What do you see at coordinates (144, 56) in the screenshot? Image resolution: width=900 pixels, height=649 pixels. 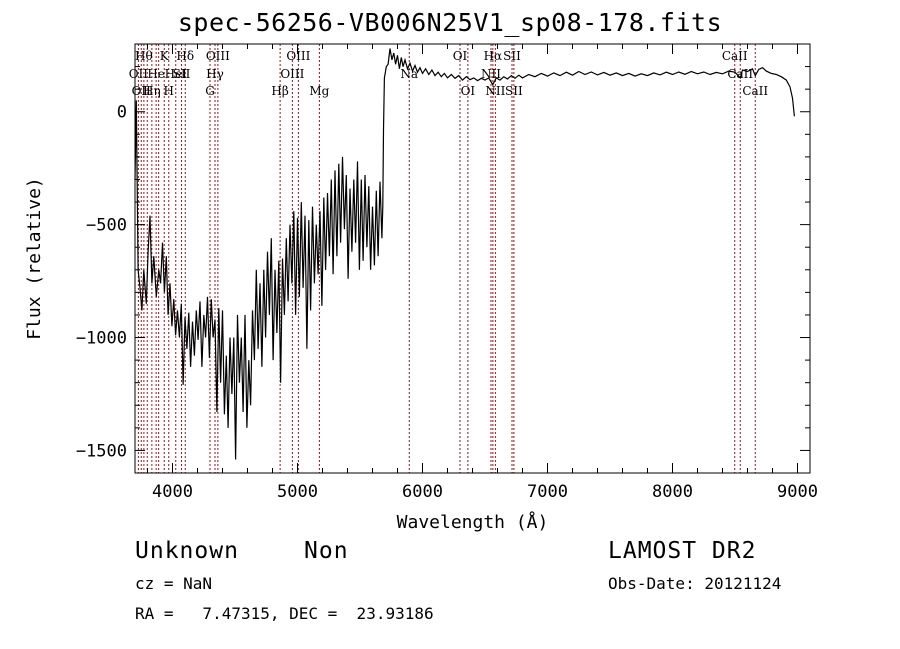 I see `spectral-line-label: Hθ` at bounding box center [144, 56].